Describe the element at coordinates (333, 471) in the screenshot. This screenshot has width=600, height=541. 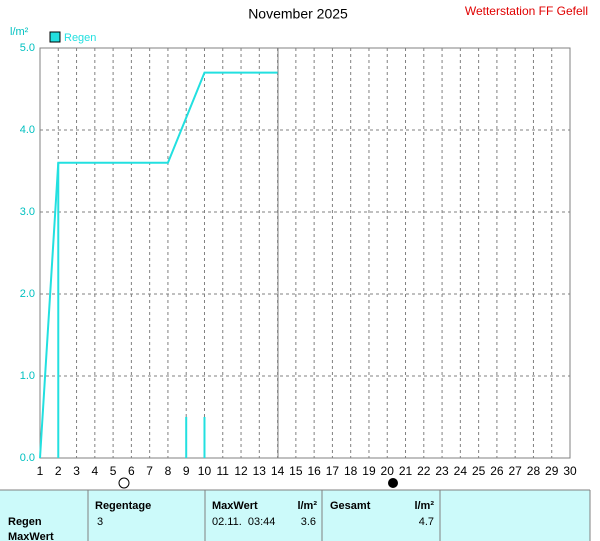
I see `x-tick-label: 17` at that location.